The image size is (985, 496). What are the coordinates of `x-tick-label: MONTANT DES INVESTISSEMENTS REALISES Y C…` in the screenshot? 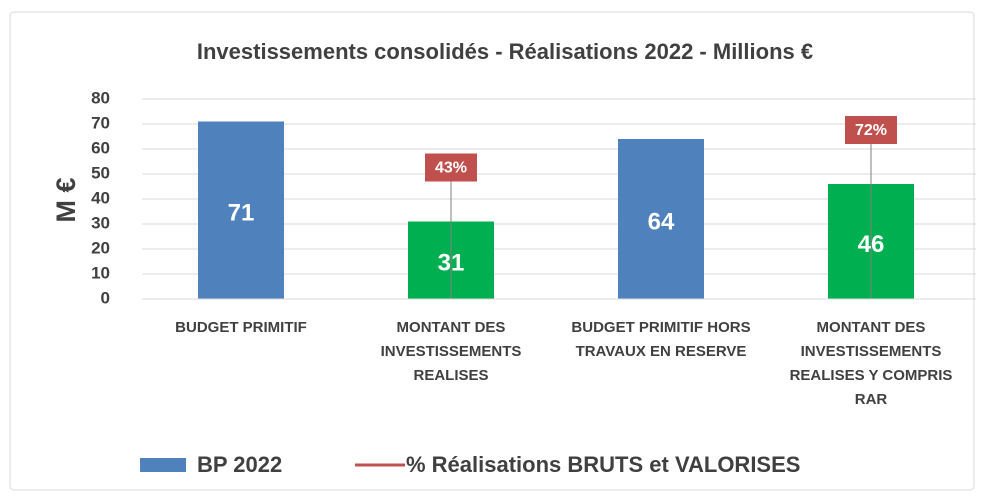 It's located at (871, 363).